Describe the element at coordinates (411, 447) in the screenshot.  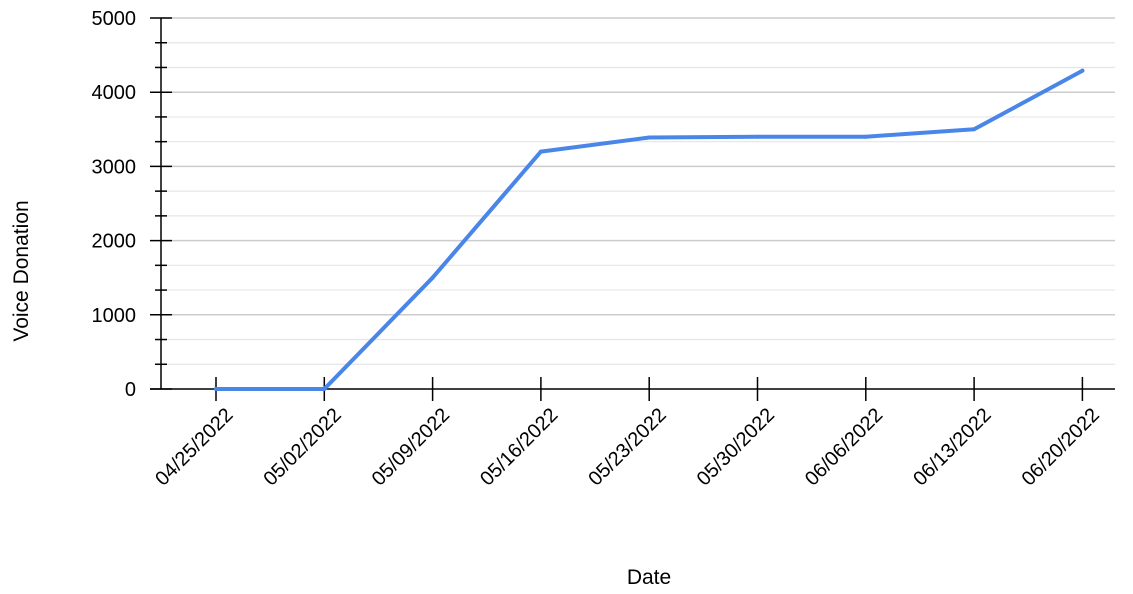
I see `x-tick-label: 05/09/2022` at that location.